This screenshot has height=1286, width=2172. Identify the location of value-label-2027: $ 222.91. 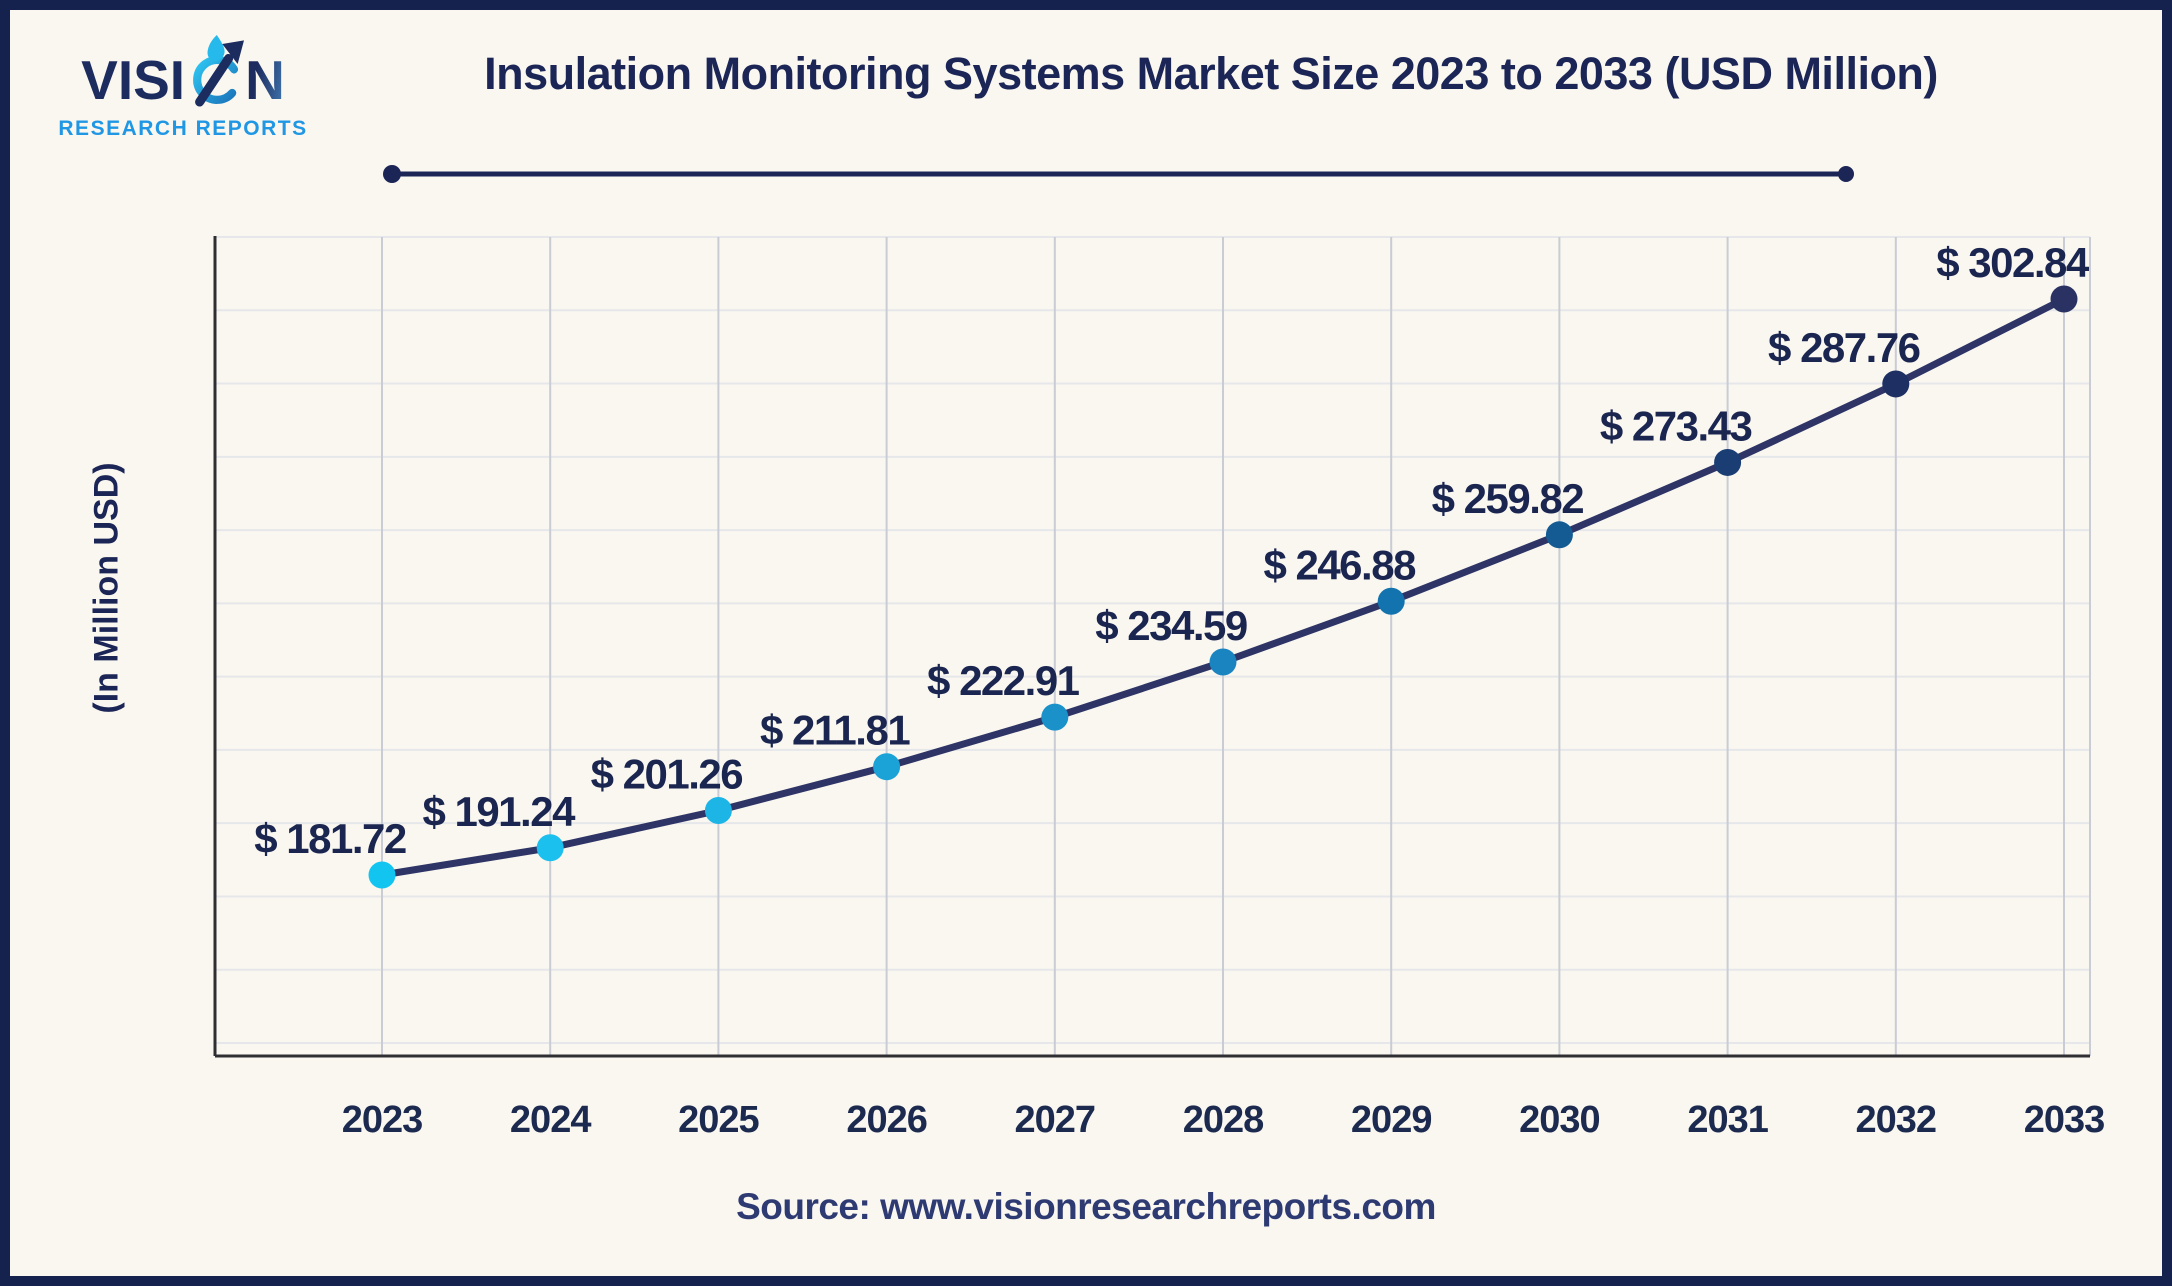
(1003, 680).